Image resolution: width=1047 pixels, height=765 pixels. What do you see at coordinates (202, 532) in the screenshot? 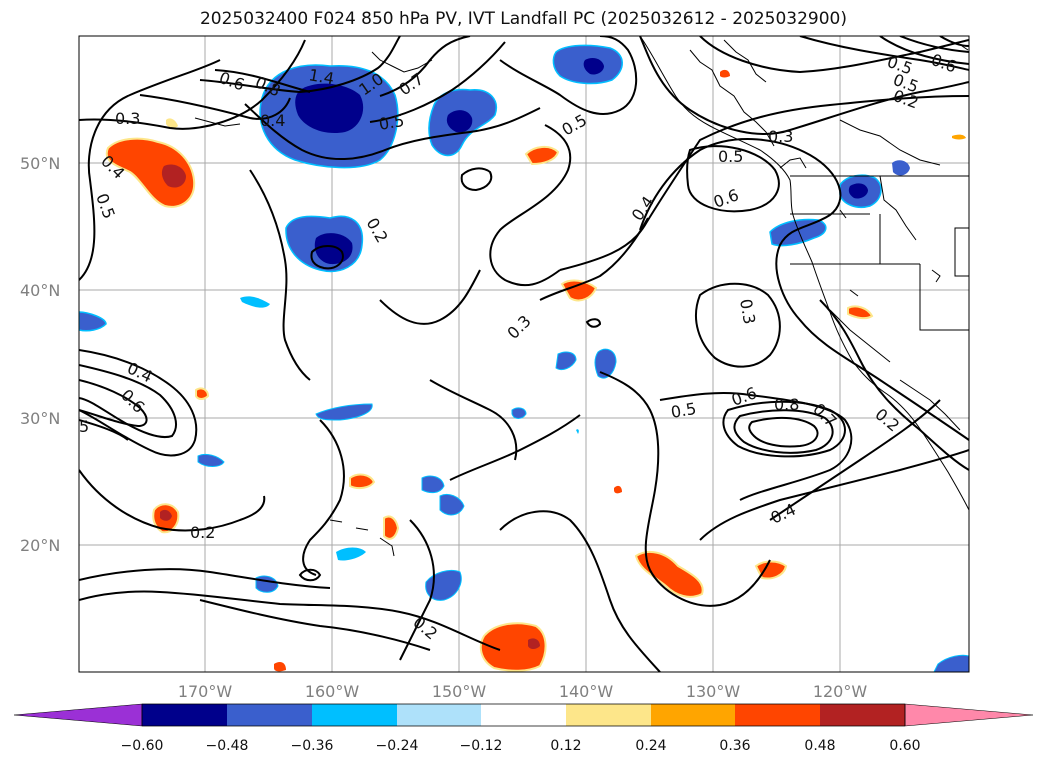
I see `contour-label: 0.2` at bounding box center [202, 532].